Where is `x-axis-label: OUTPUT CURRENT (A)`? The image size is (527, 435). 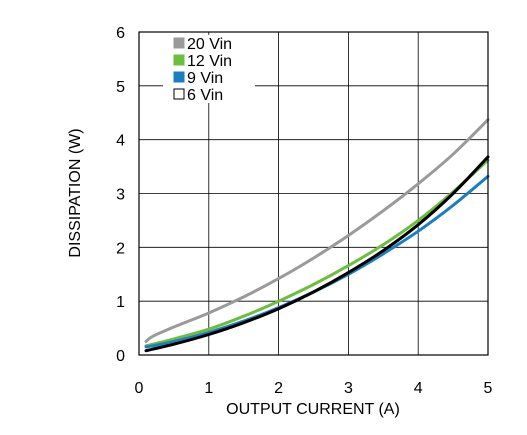 x-axis-label: OUTPUT CURRENT (A) is located at coordinates (313, 409).